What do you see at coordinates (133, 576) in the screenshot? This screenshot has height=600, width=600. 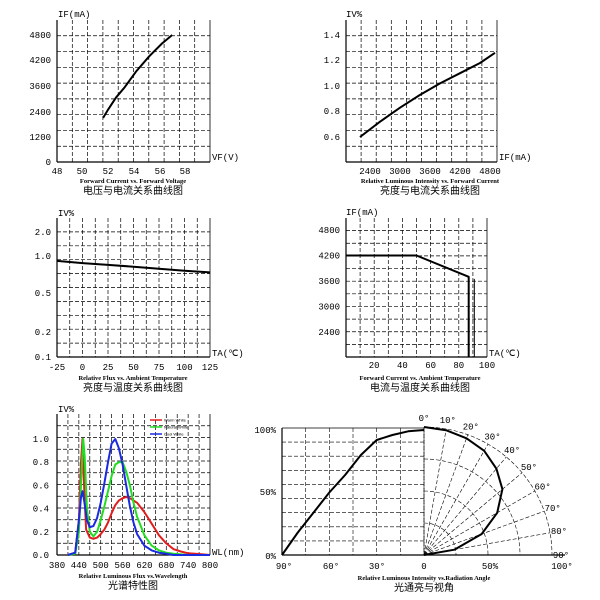 I see `caption-en: Relative Luminous Flux vs.Wavelength` at bounding box center [133, 576].